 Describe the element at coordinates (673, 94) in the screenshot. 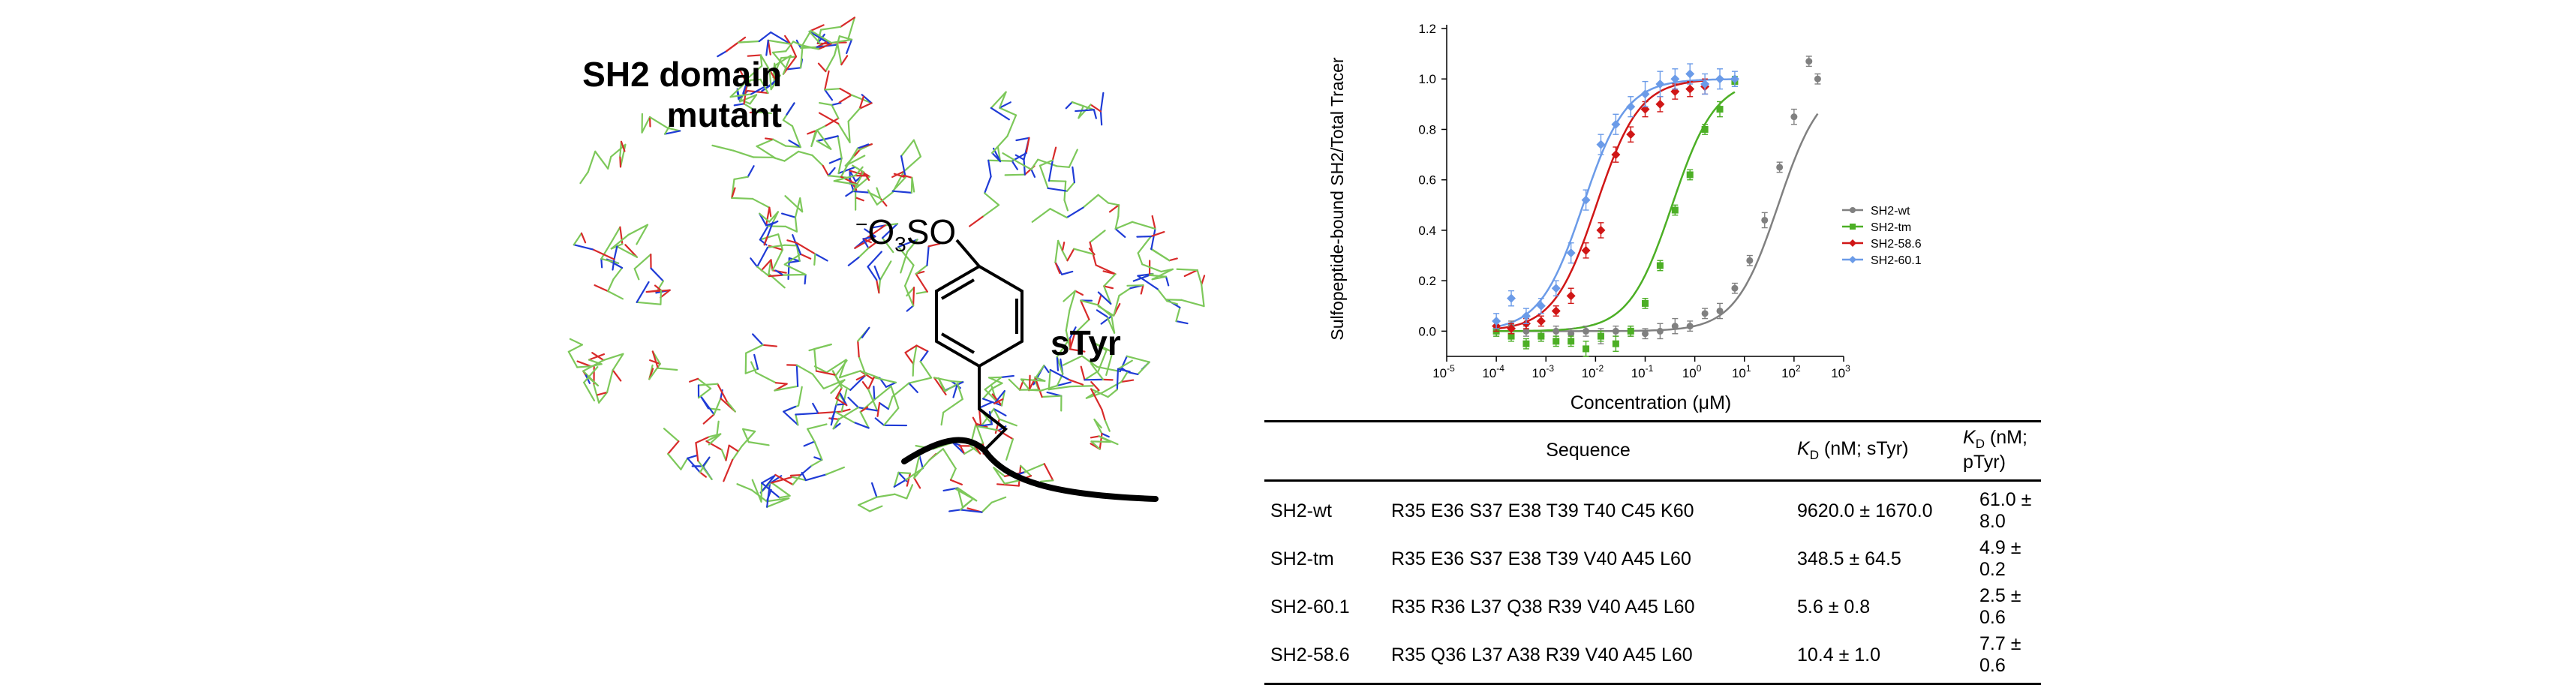

I see `protein-label: SH2 domain mutant` at that location.